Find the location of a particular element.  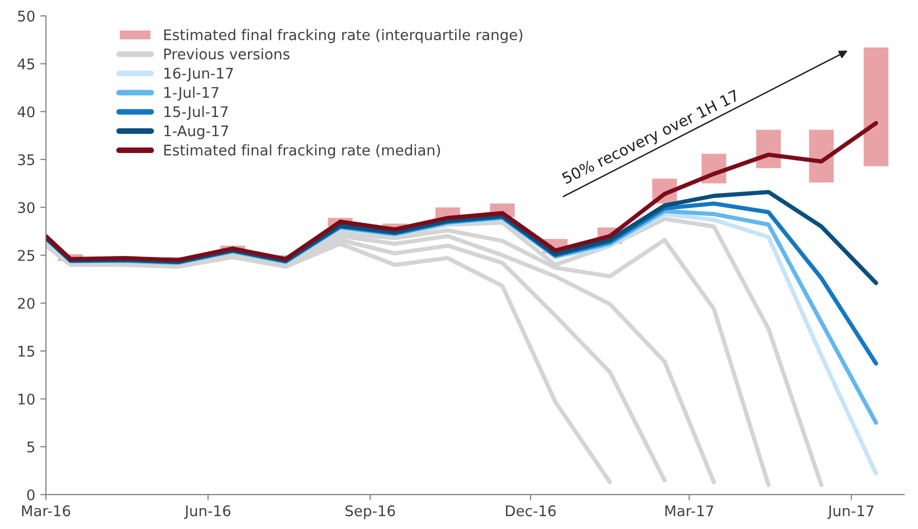

y-tick-label: 15 is located at coordinates (26, 351).